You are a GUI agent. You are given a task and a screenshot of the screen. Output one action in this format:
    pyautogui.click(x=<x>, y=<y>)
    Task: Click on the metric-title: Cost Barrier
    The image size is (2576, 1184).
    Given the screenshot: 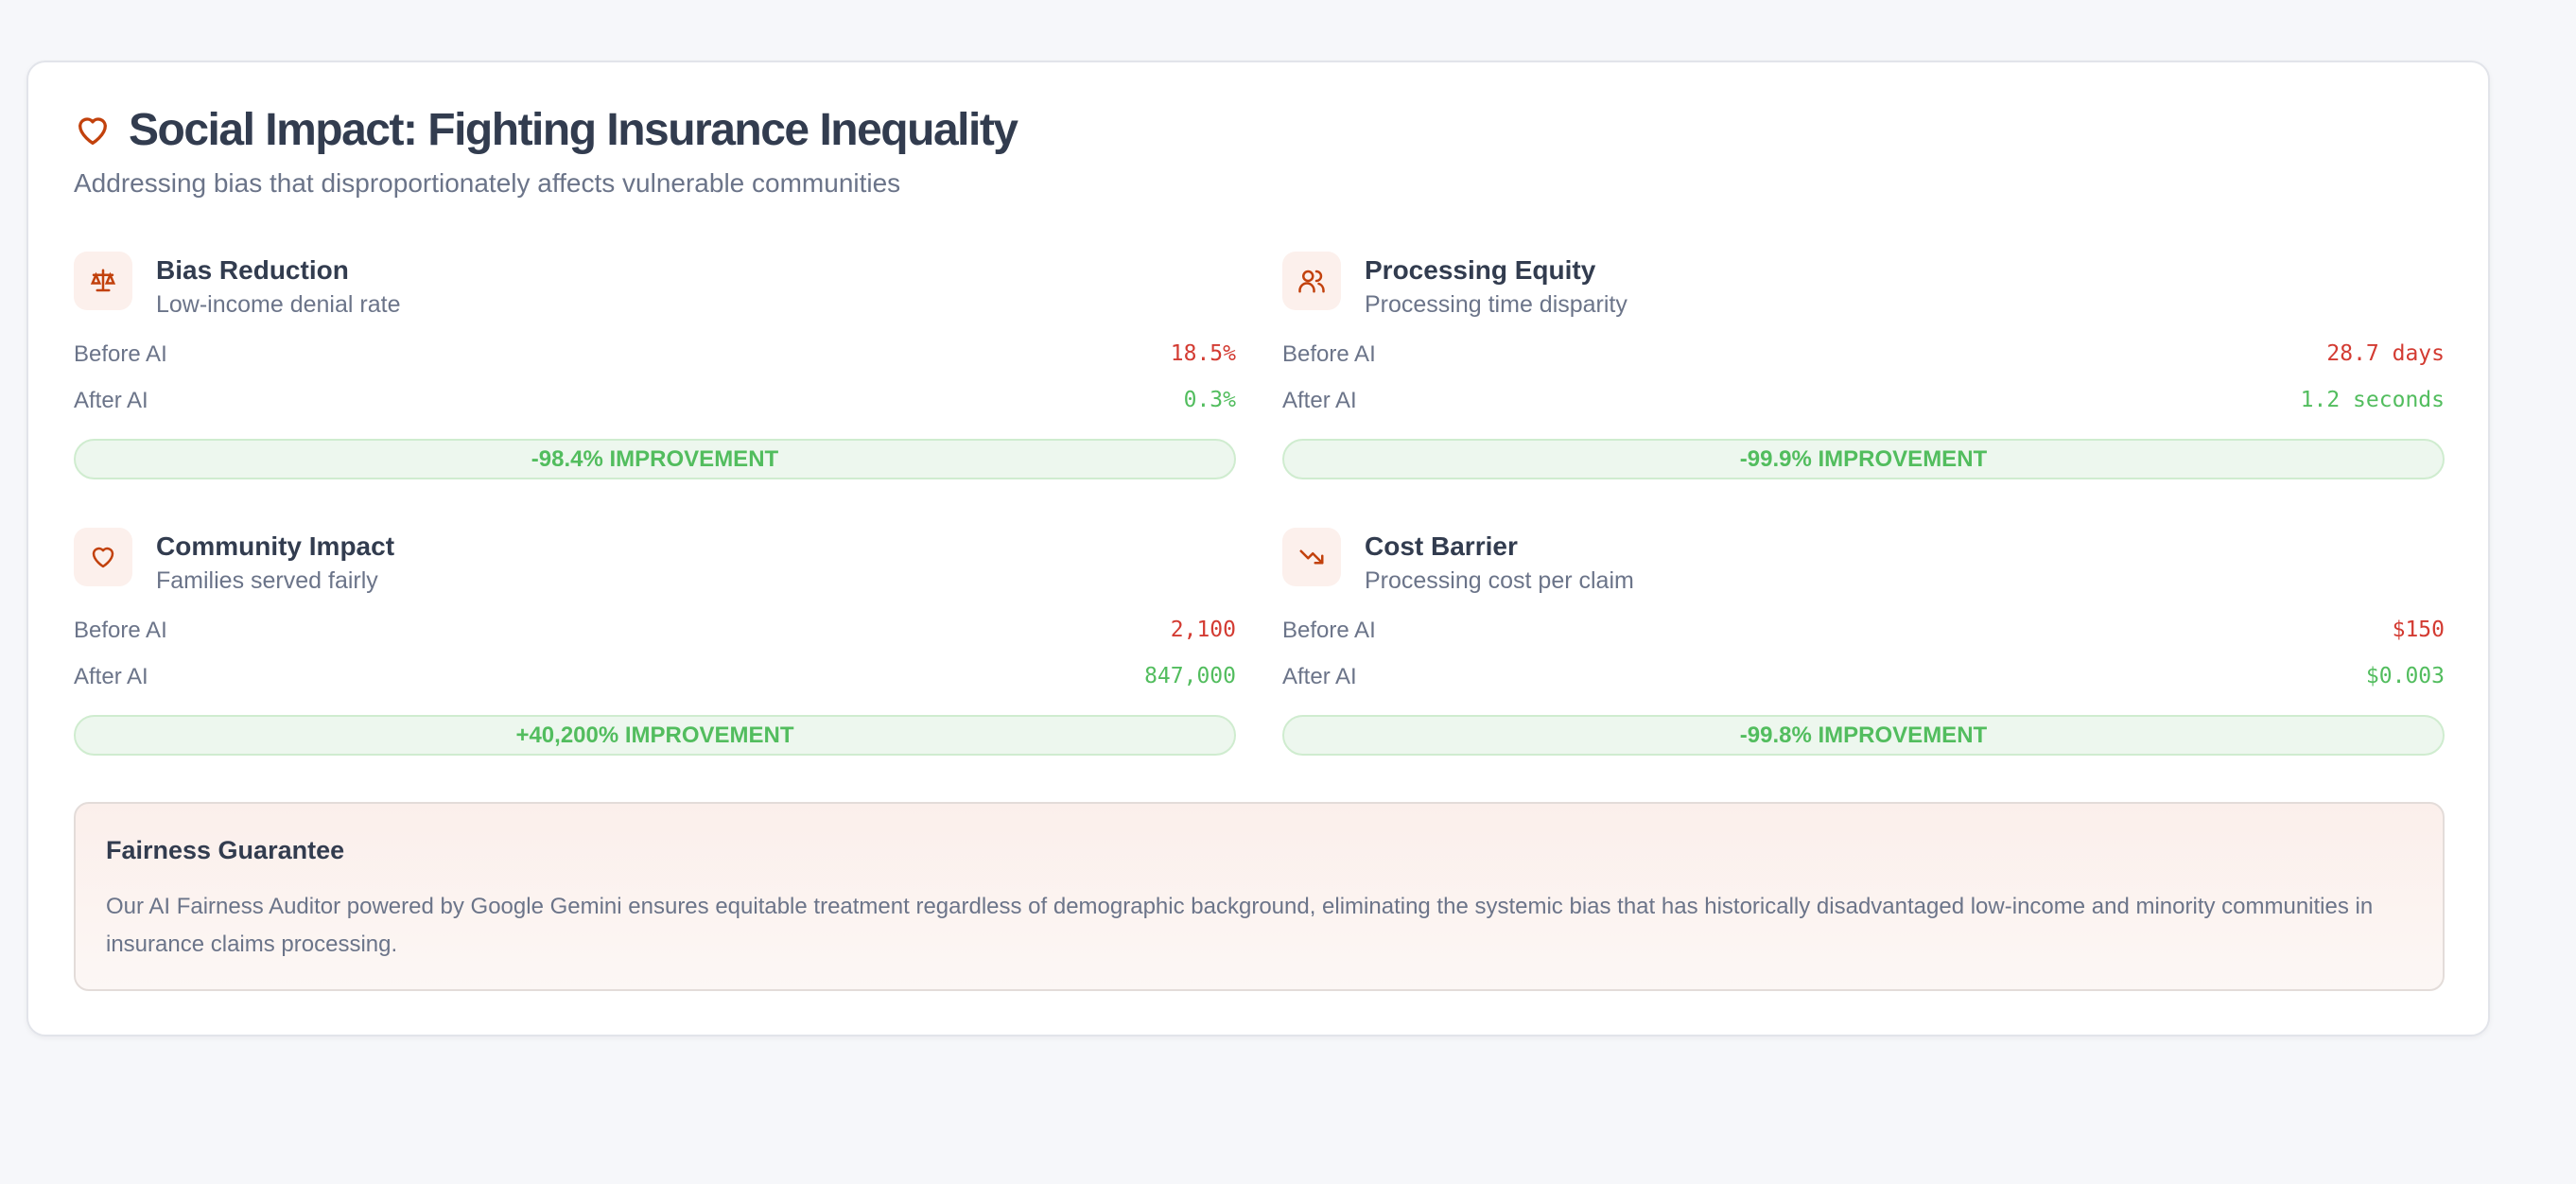 What is the action you would take?
    pyautogui.click(x=1441, y=546)
    